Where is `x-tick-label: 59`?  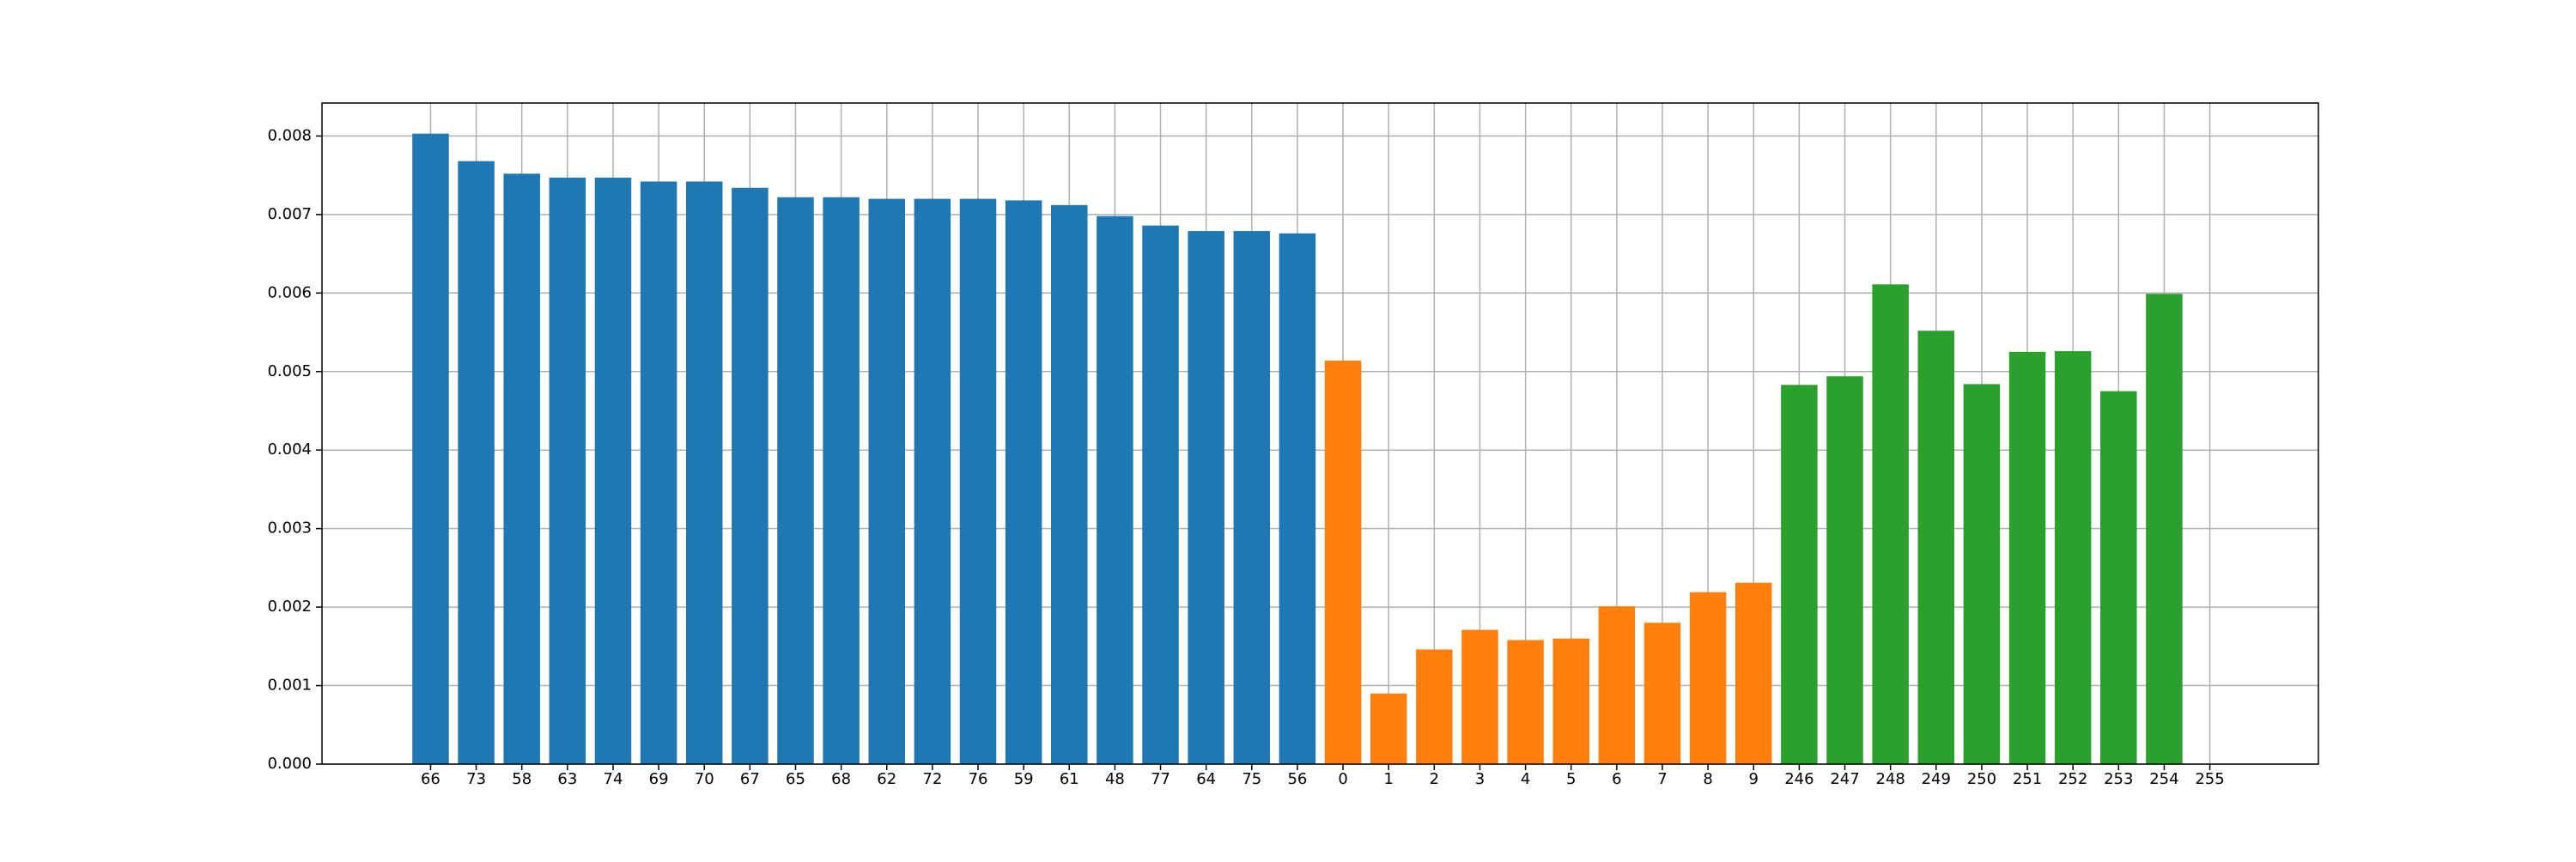 x-tick-label: 59 is located at coordinates (1024, 779).